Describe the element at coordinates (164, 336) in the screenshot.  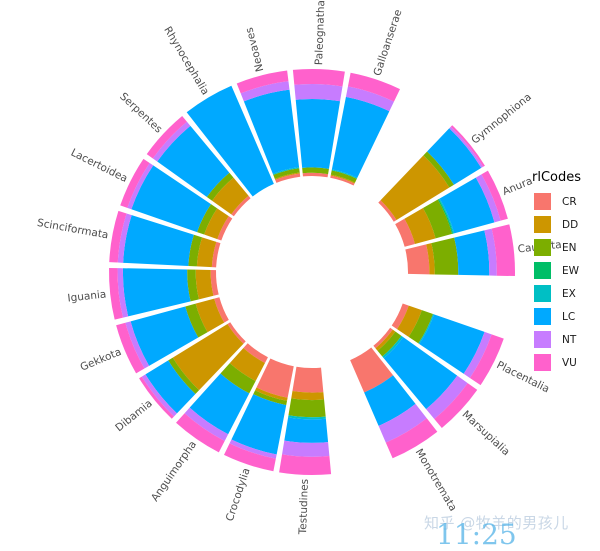
I see `bar-segment-gekkota-lc` at that location.